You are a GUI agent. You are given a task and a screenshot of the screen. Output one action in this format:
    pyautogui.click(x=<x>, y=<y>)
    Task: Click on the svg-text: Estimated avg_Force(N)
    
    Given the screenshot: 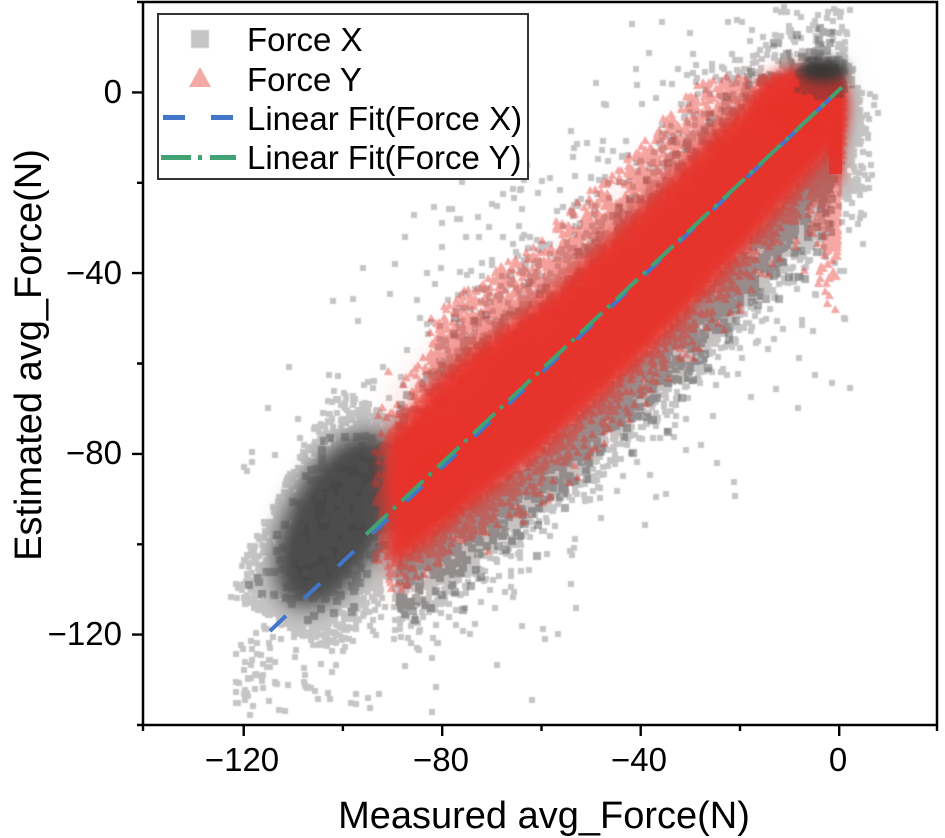 What is the action you would take?
    pyautogui.click(x=29, y=355)
    